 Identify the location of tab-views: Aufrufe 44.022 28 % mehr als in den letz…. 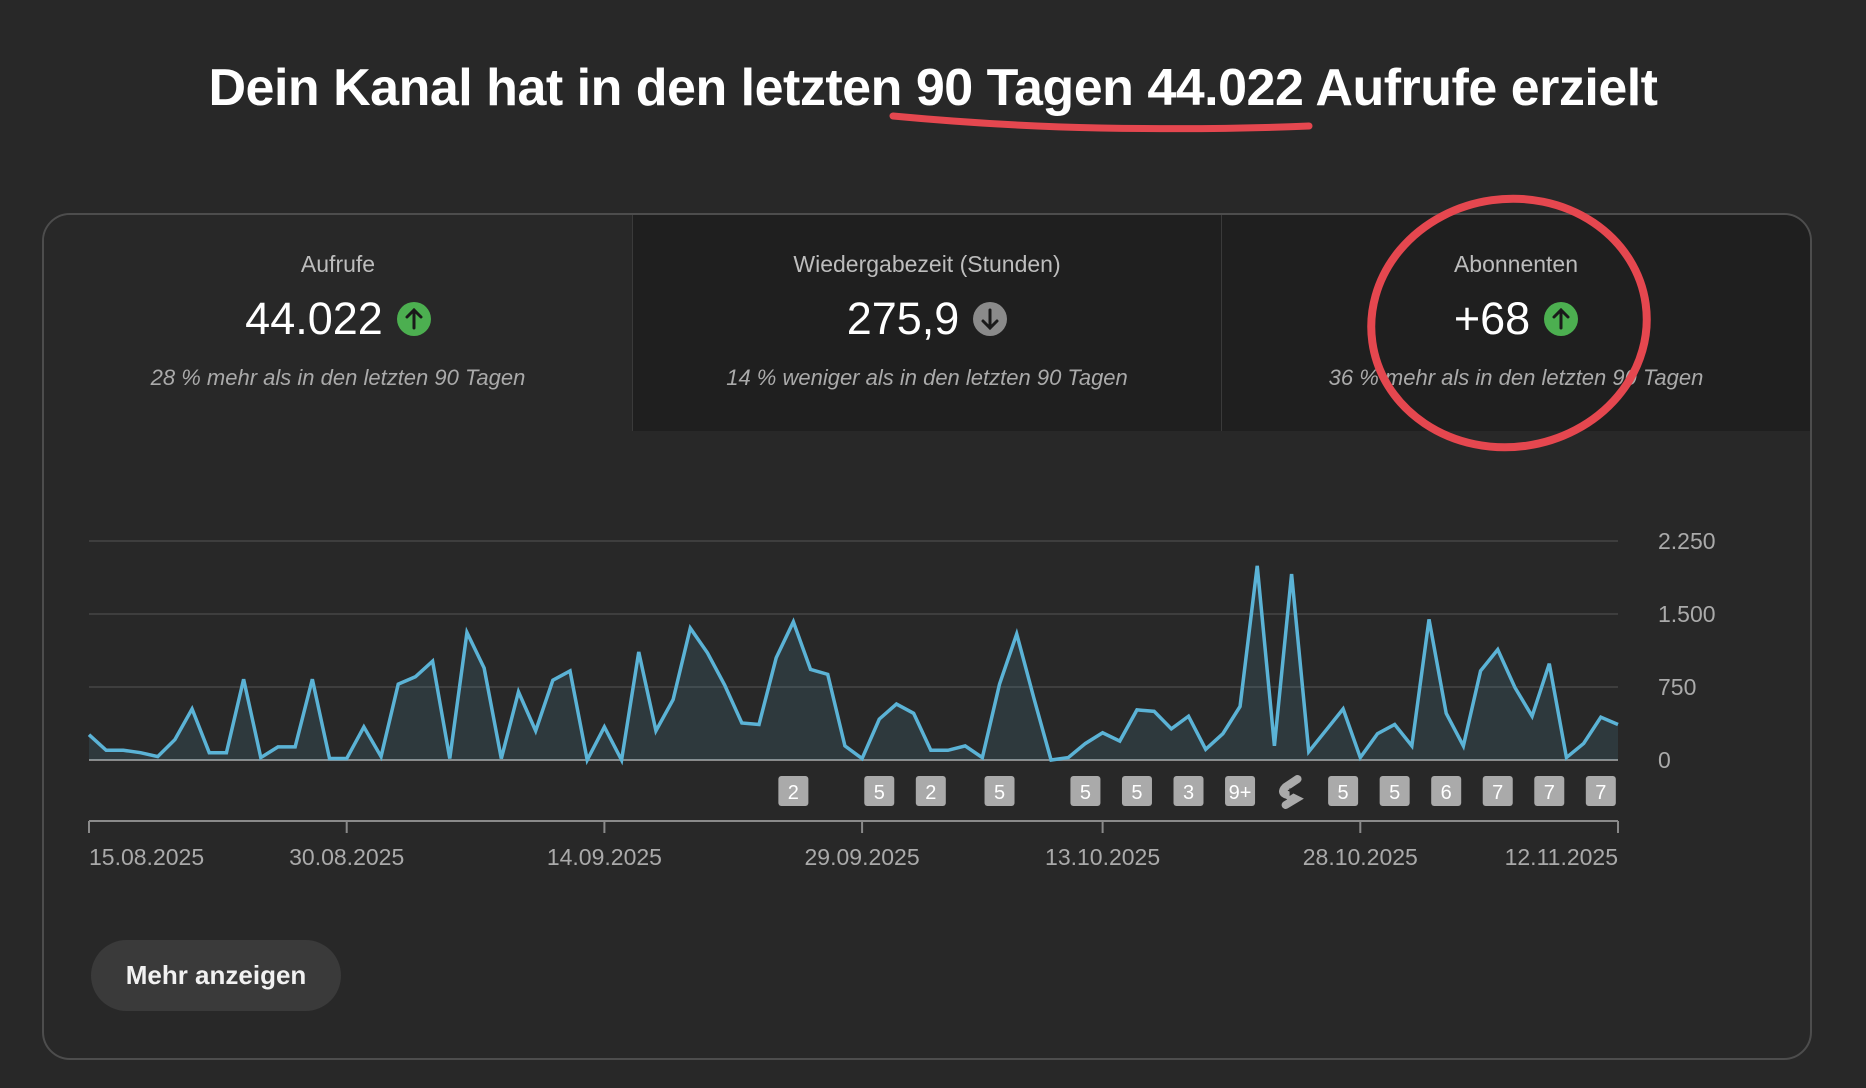
(338, 323).